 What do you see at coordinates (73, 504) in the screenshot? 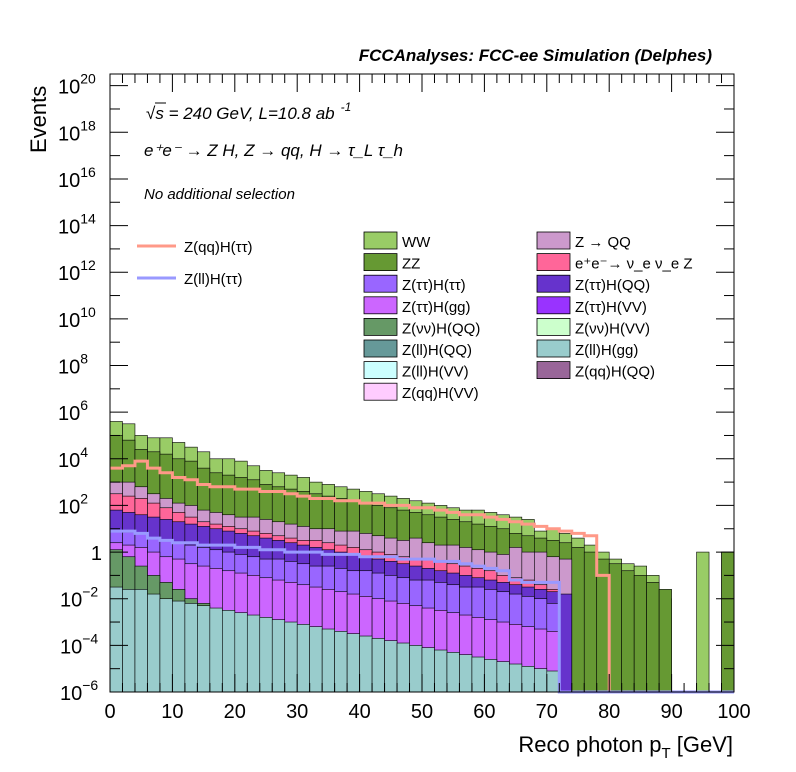
I see `y-tick-label-2: 10²` at bounding box center [73, 504].